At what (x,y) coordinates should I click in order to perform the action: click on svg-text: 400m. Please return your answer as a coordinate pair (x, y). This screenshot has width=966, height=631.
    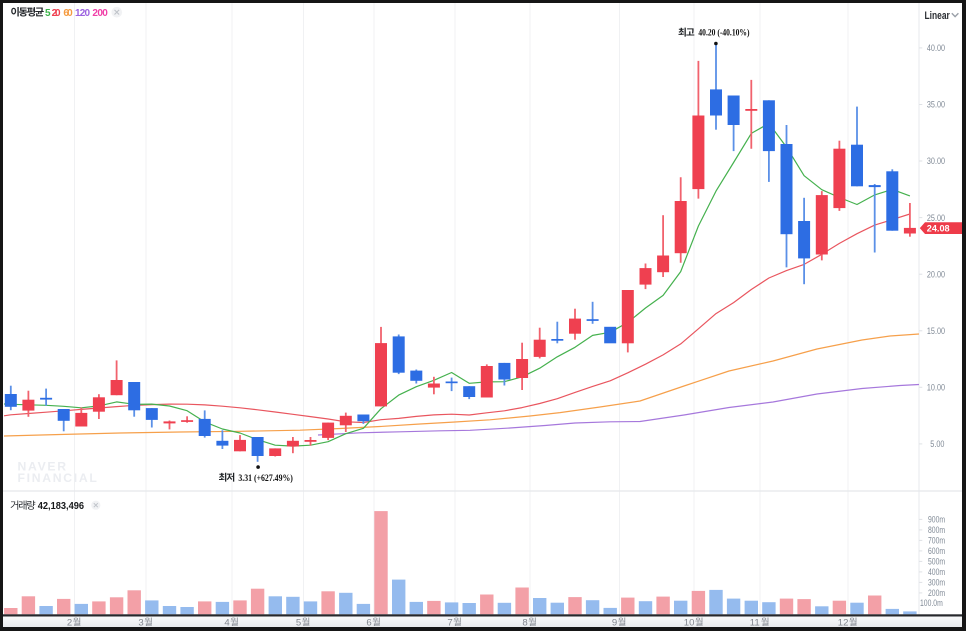
    Looking at the image, I should click on (936, 572).